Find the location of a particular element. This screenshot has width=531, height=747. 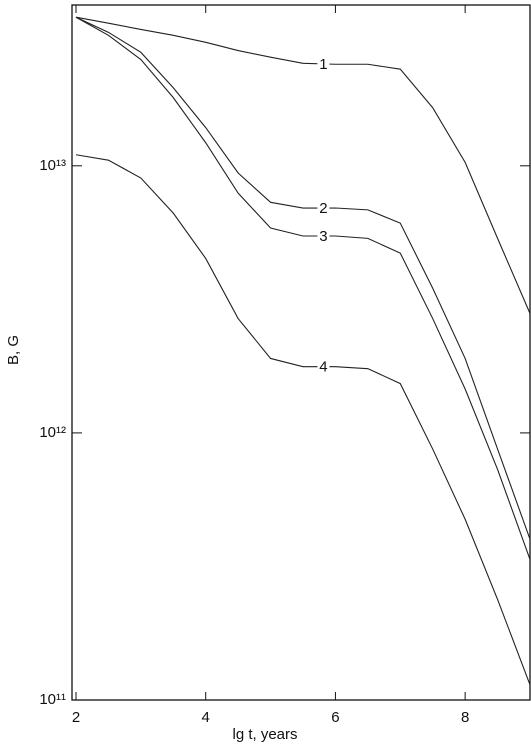

curve-label: 4 is located at coordinates (323, 367).